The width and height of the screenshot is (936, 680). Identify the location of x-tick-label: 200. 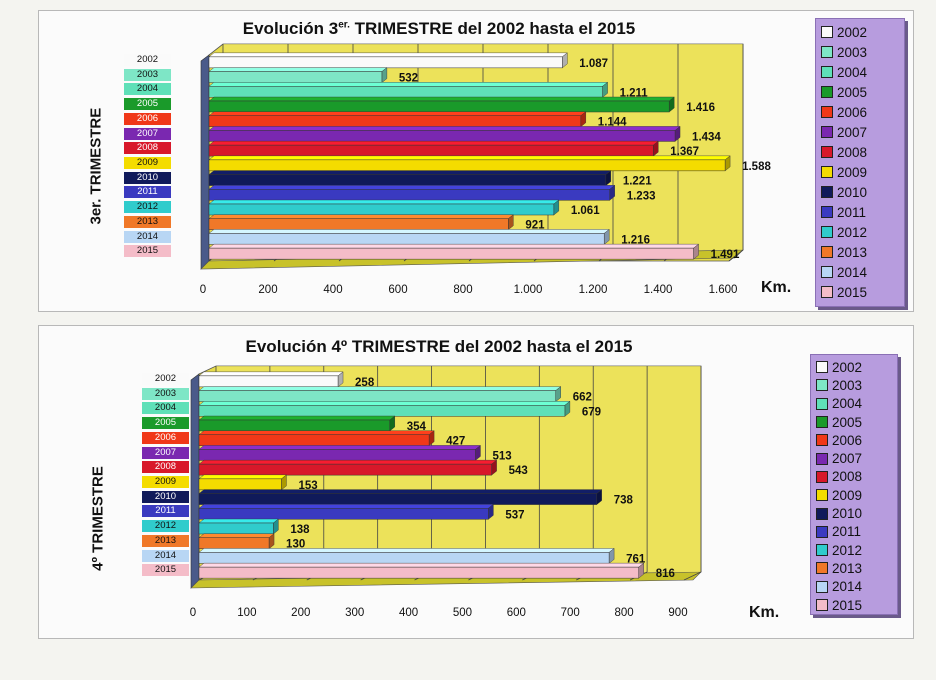
(300, 613).